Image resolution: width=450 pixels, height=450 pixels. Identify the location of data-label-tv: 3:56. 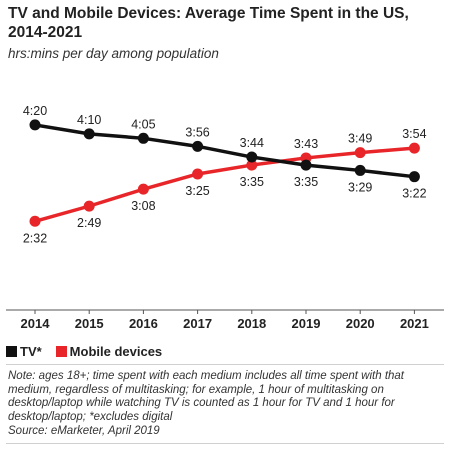
(197, 132).